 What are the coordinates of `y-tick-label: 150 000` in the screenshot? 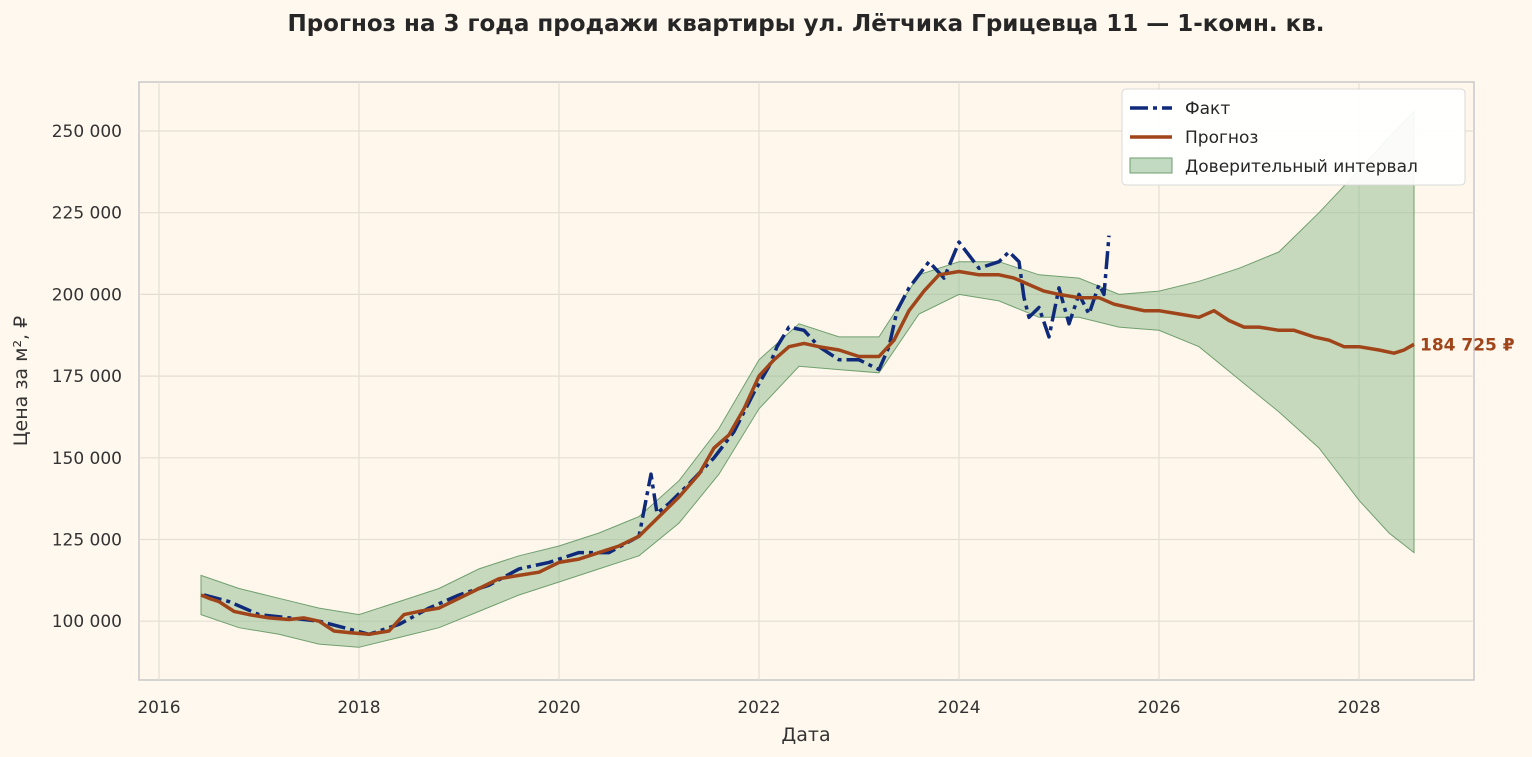 It's located at (87, 459).